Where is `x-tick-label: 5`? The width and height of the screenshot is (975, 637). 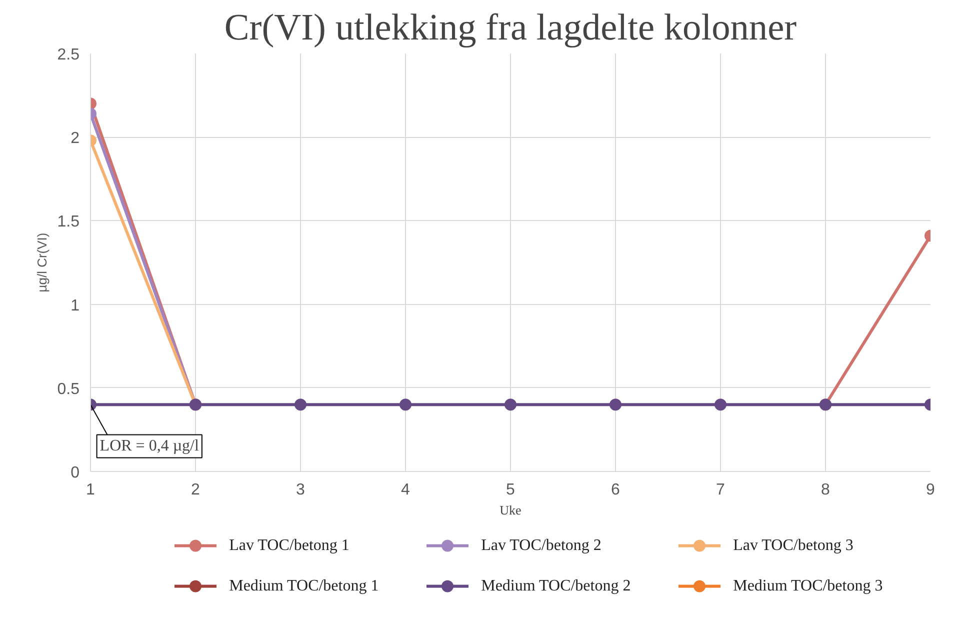 x-tick-label: 5 is located at coordinates (511, 490).